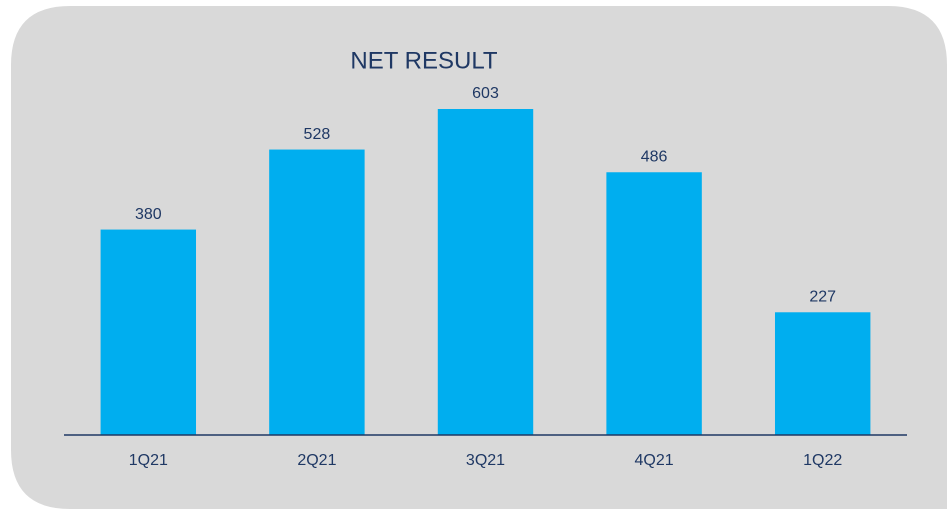  What do you see at coordinates (316, 460) in the screenshot?
I see `x-tick-label: 2Q21` at bounding box center [316, 460].